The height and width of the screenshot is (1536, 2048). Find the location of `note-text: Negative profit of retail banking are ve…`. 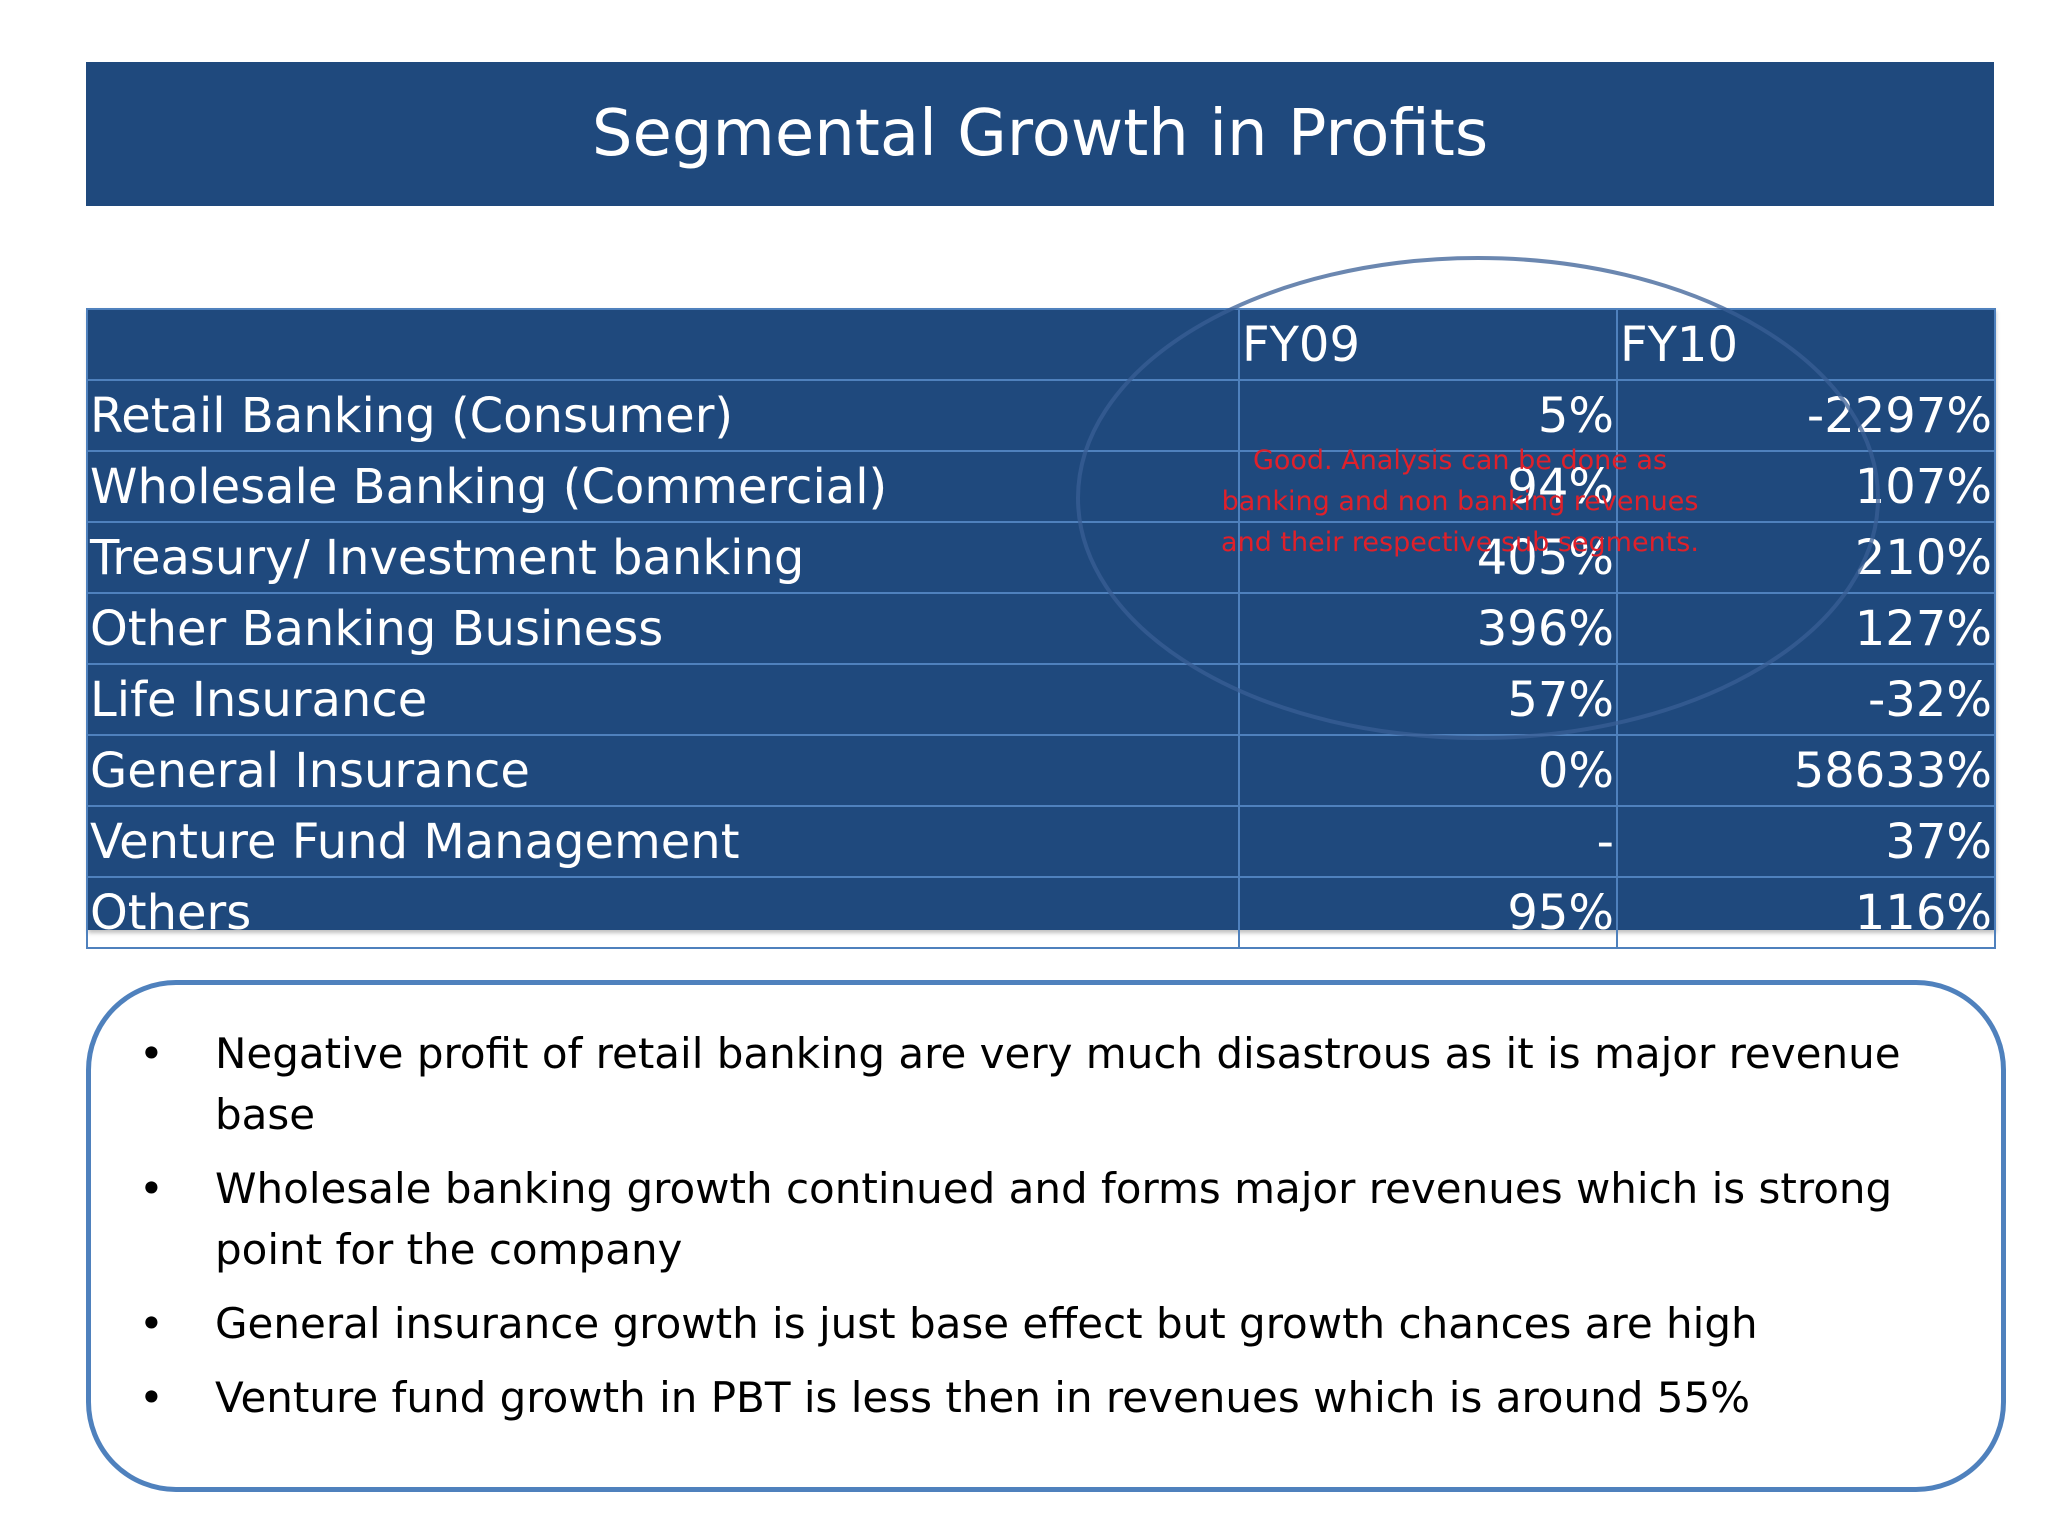

note-text: Negative profit of retail banking are ve… is located at coordinates (1058, 1084).